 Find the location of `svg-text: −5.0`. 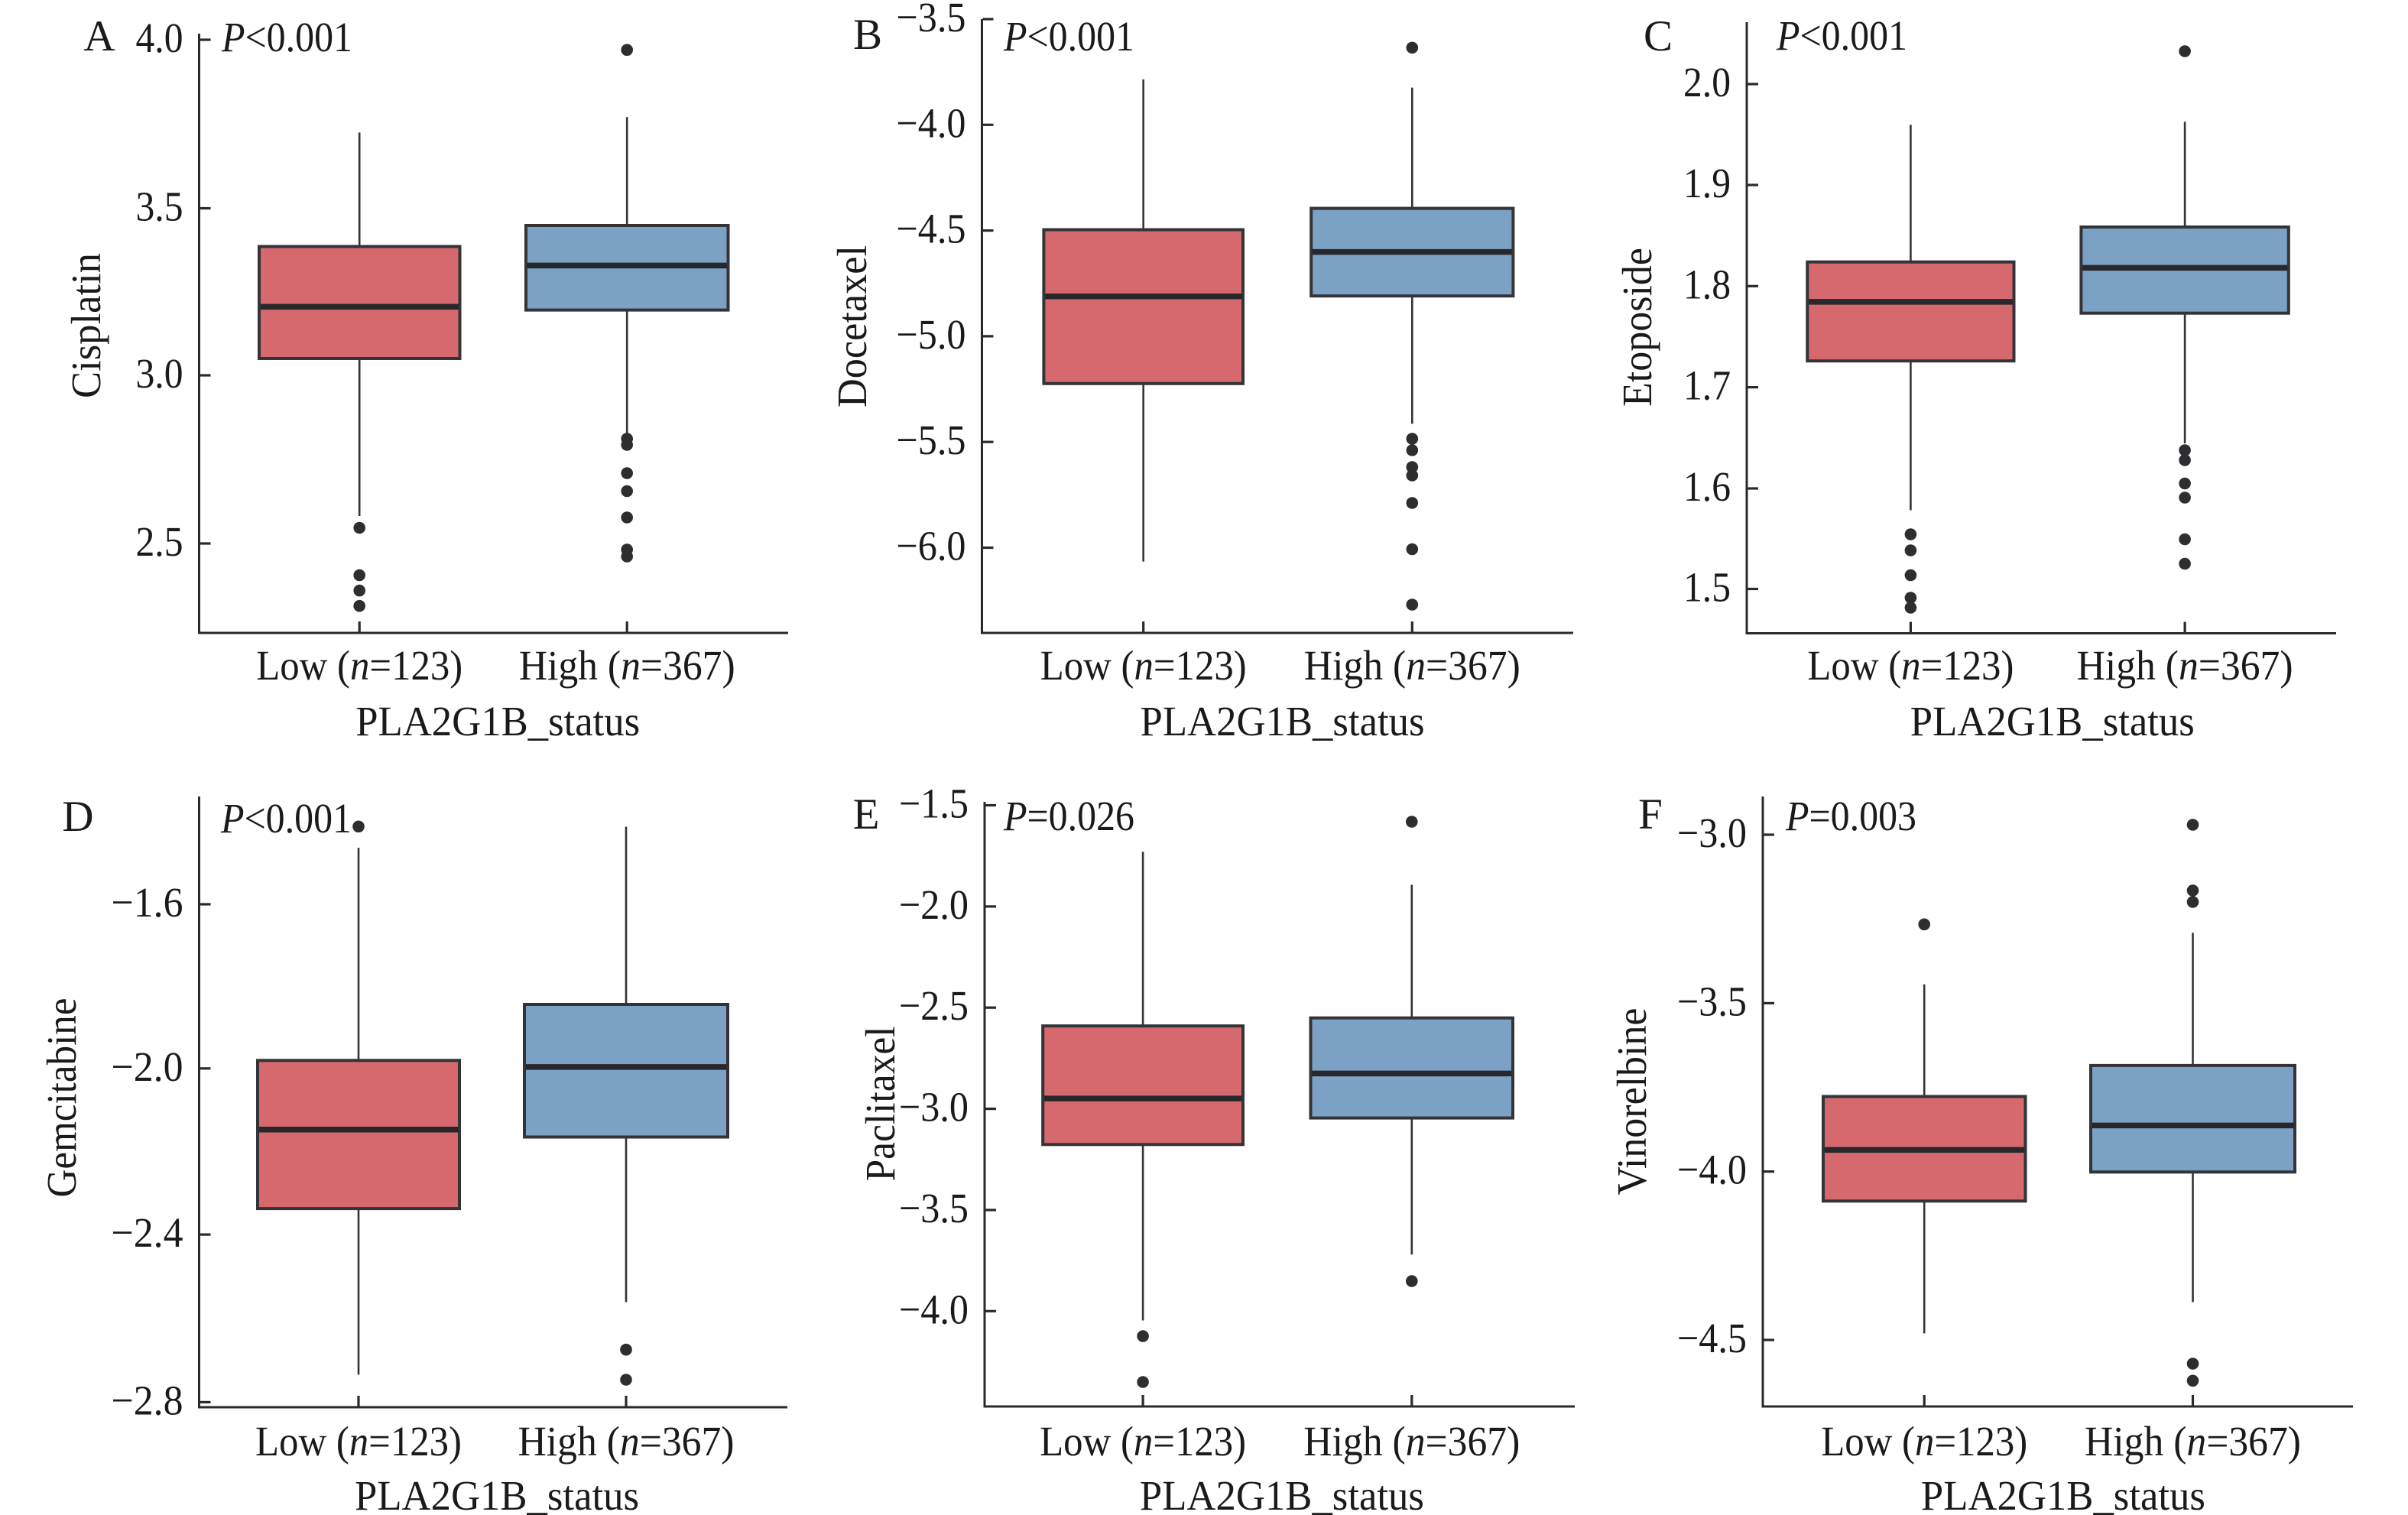

svg-text: −5.0 is located at coordinates (932, 335).